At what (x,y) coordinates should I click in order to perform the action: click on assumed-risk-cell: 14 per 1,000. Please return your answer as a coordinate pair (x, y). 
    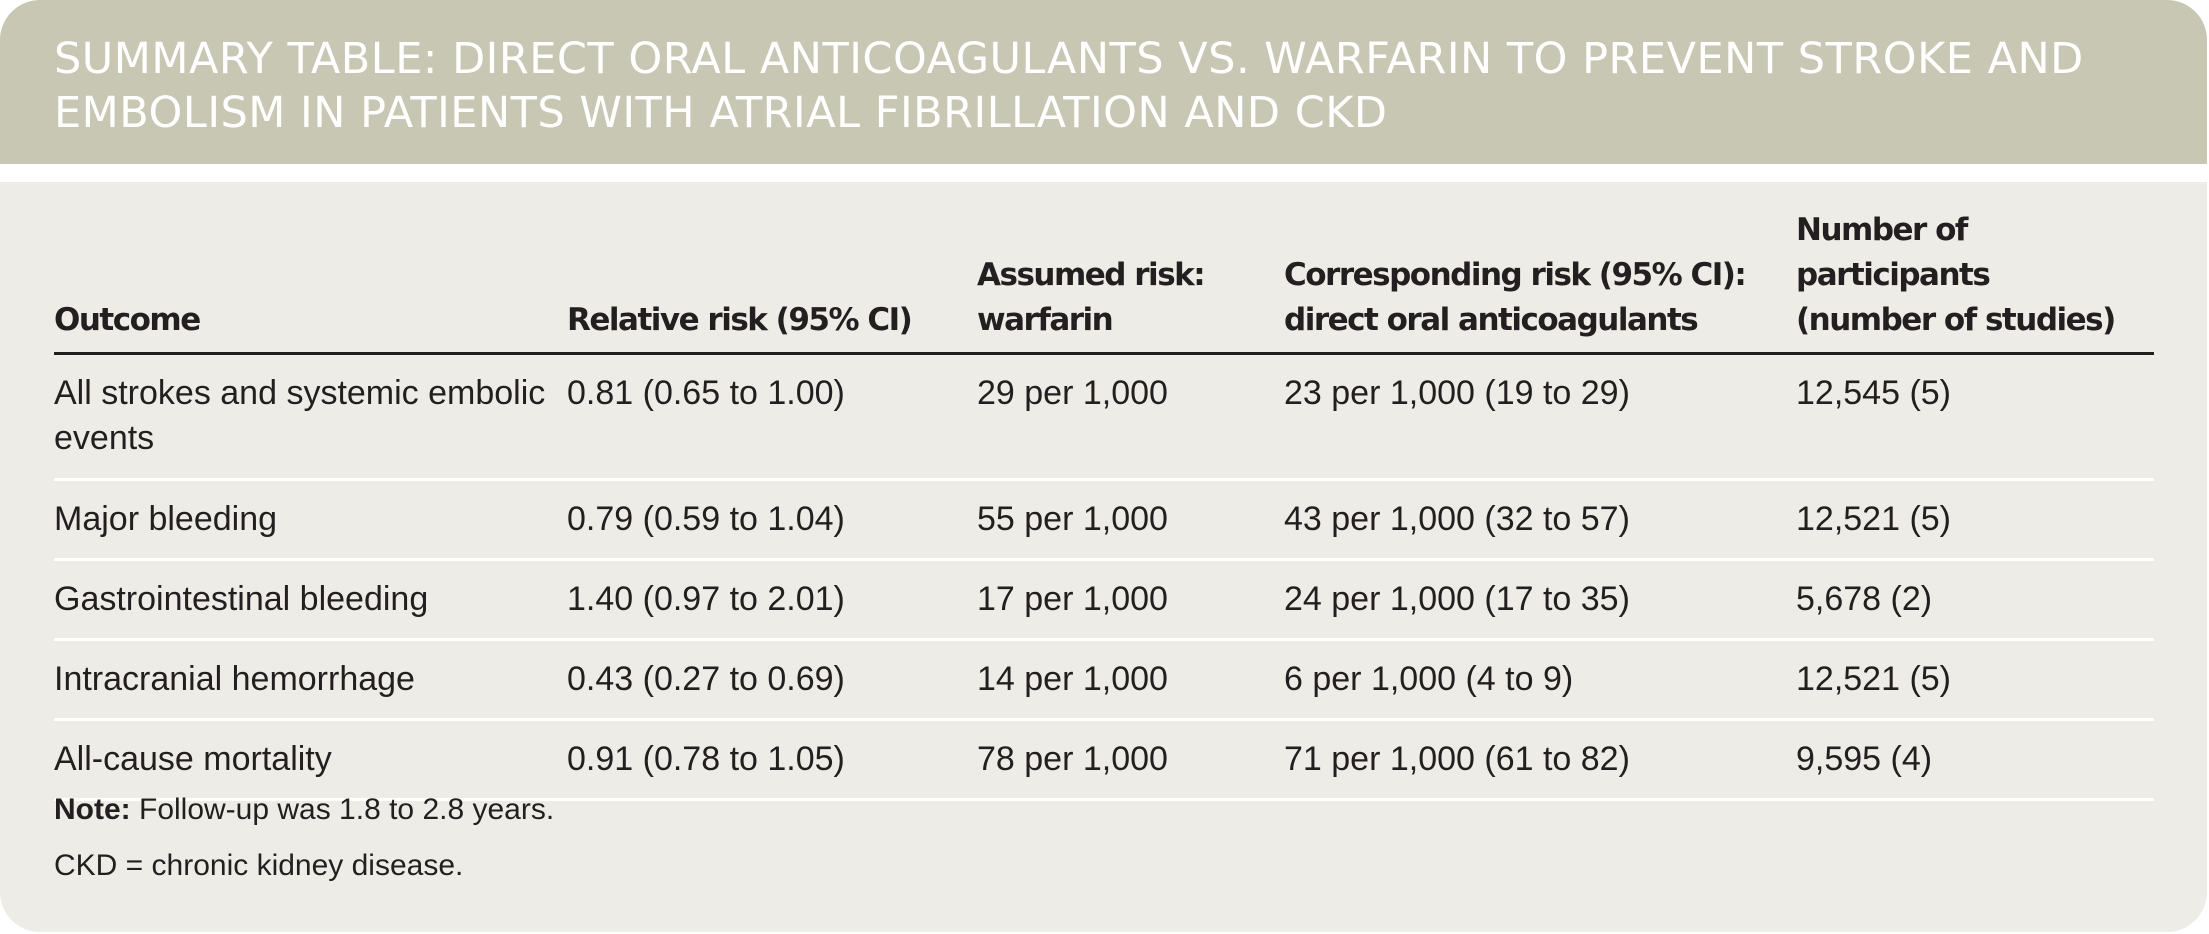
    Looking at the image, I should click on (1130, 680).